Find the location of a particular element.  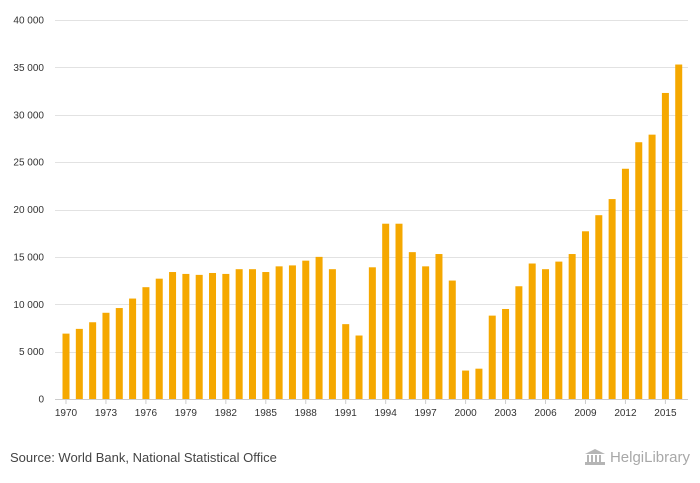

y-tick-label: 5 000 is located at coordinates (31, 352).